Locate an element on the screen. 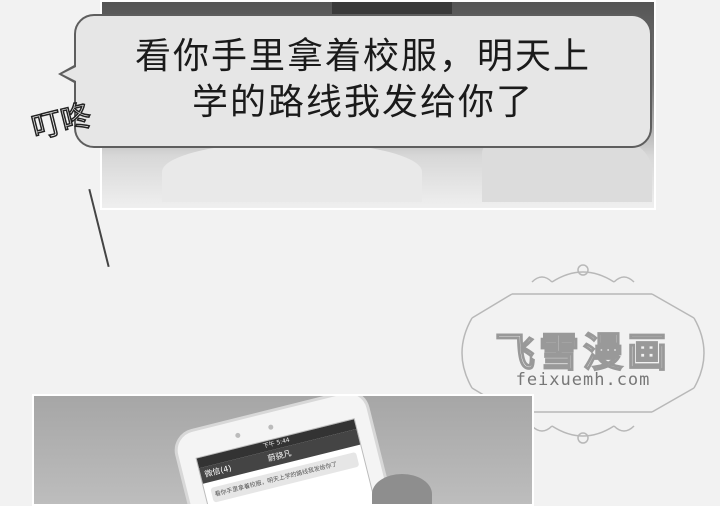 The height and width of the screenshot is (506, 720). speech-bubble-tail-fill is located at coordinates (69, 74).